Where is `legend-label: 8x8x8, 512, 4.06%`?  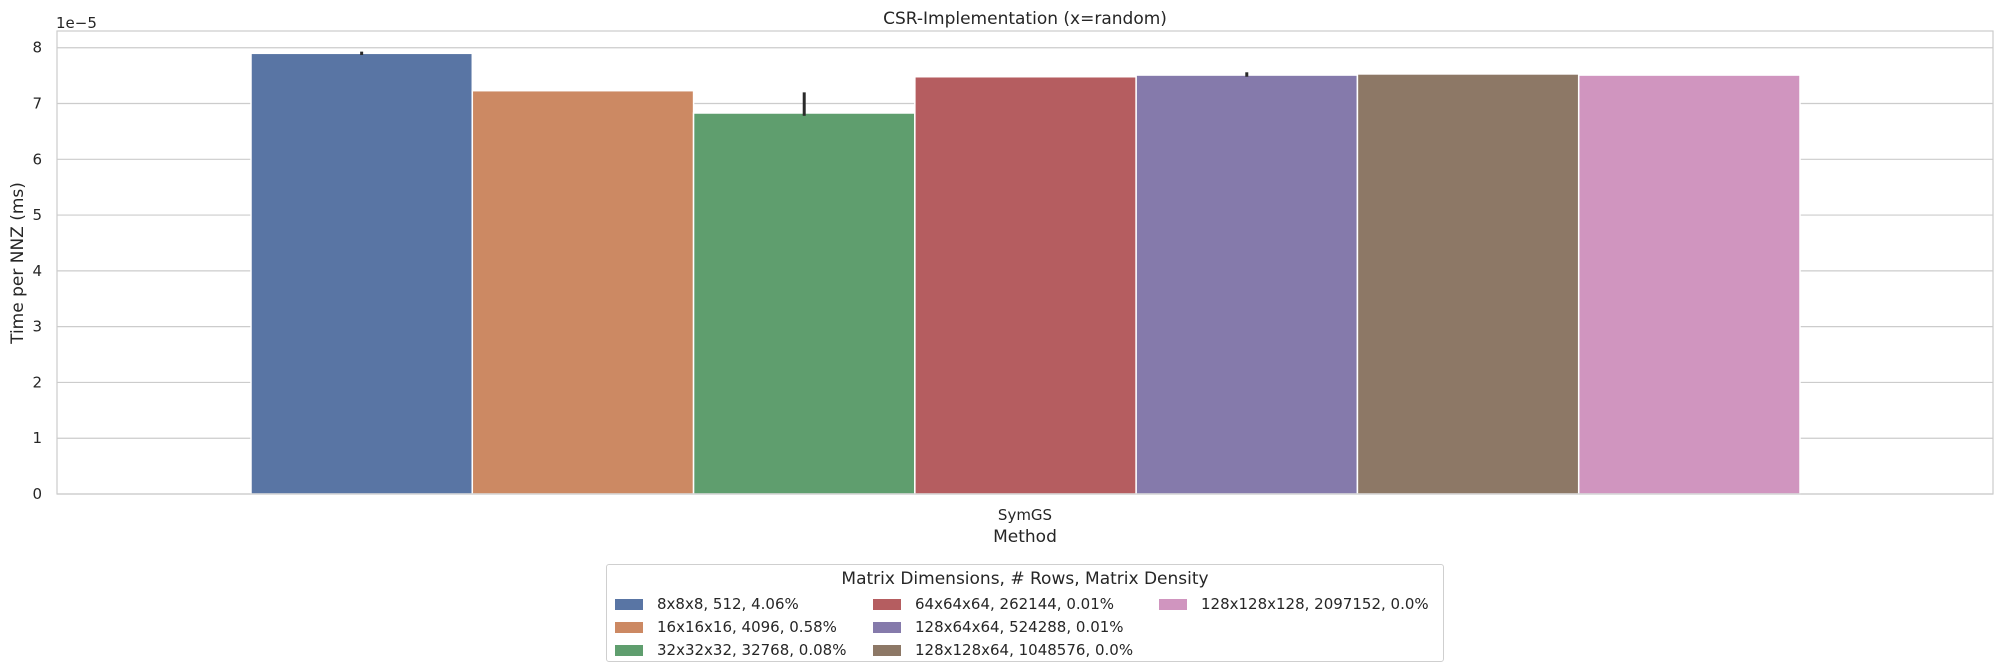 legend-label: 8x8x8, 512, 4.06% is located at coordinates (728, 604).